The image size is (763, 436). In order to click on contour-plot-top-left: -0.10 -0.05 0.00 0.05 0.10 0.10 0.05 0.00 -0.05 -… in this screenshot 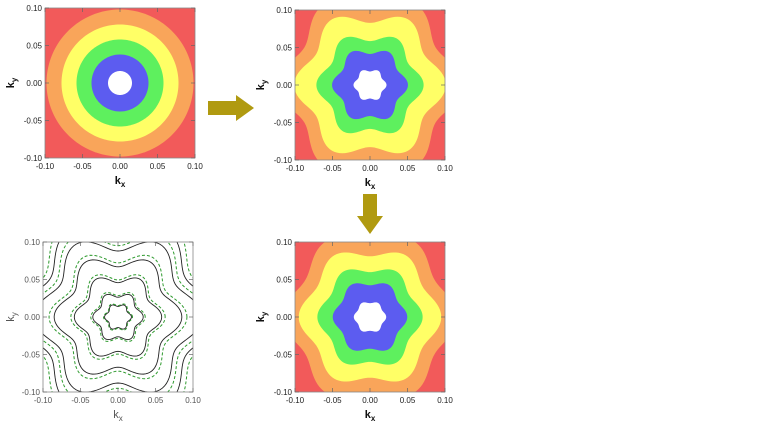, I will do `click(102, 97)`.